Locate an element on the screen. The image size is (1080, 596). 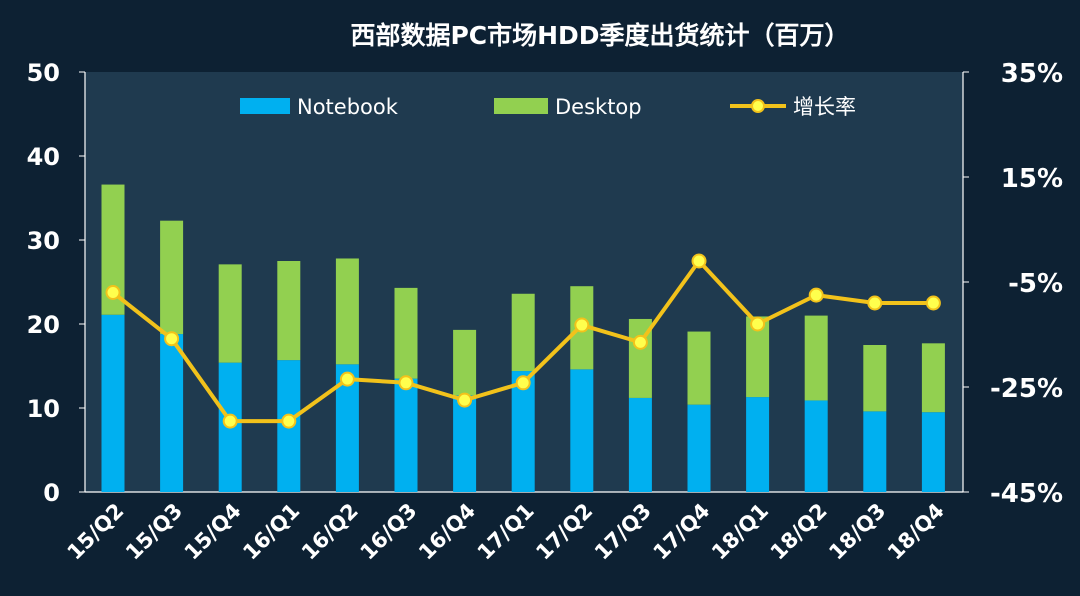
x-tick-label: 15/Q2 is located at coordinates (96, 532).